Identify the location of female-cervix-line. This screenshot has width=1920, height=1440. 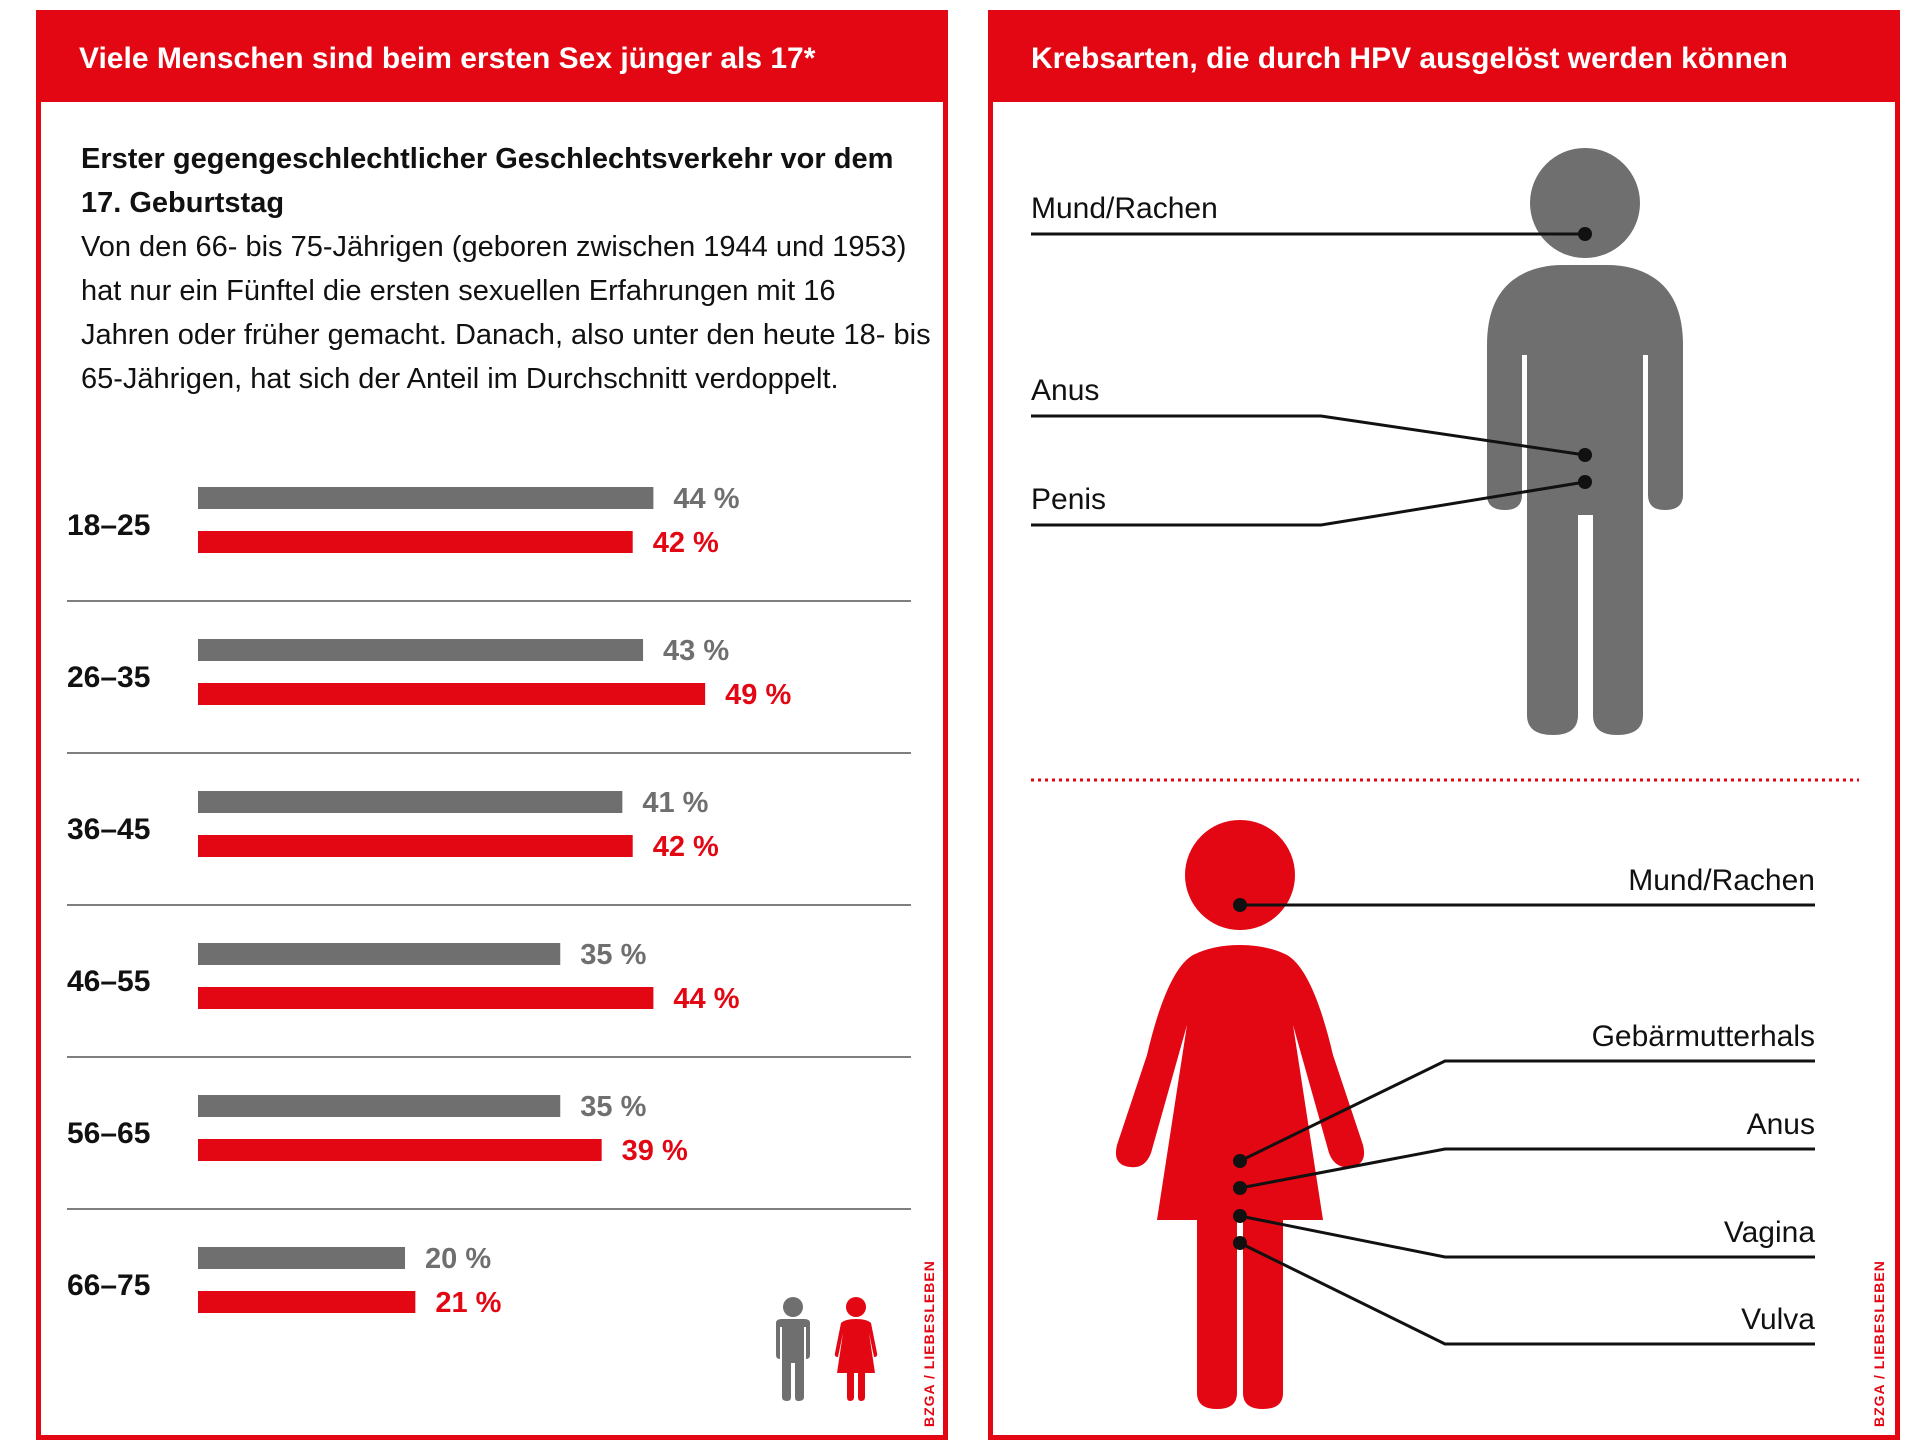
(1527, 1111).